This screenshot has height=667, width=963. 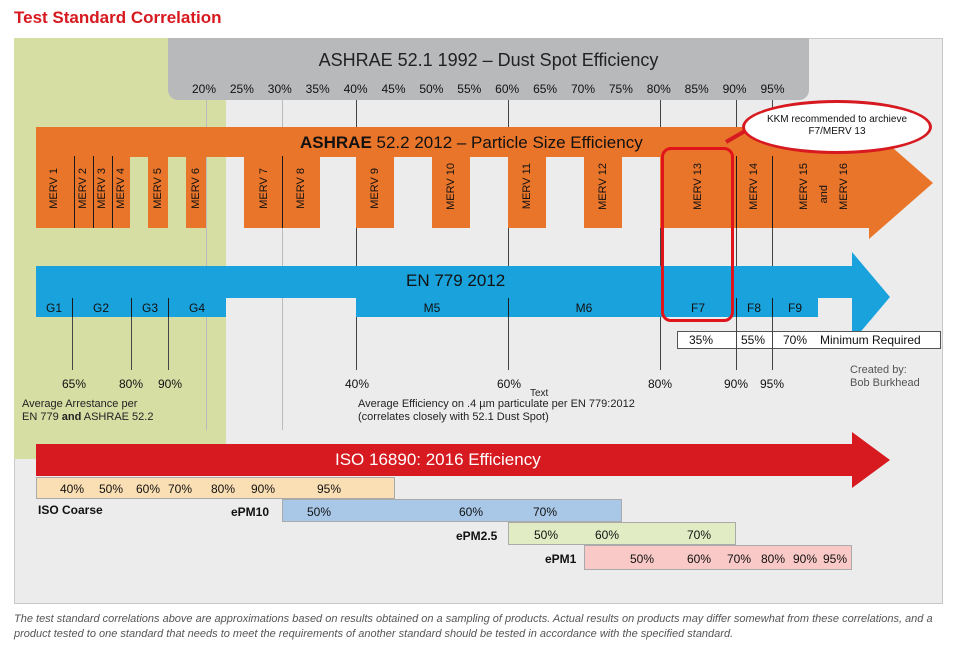 What do you see at coordinates (795, 340) in the screenshot?
I see `min-f9: 70%` at bounding box center [795, 340].